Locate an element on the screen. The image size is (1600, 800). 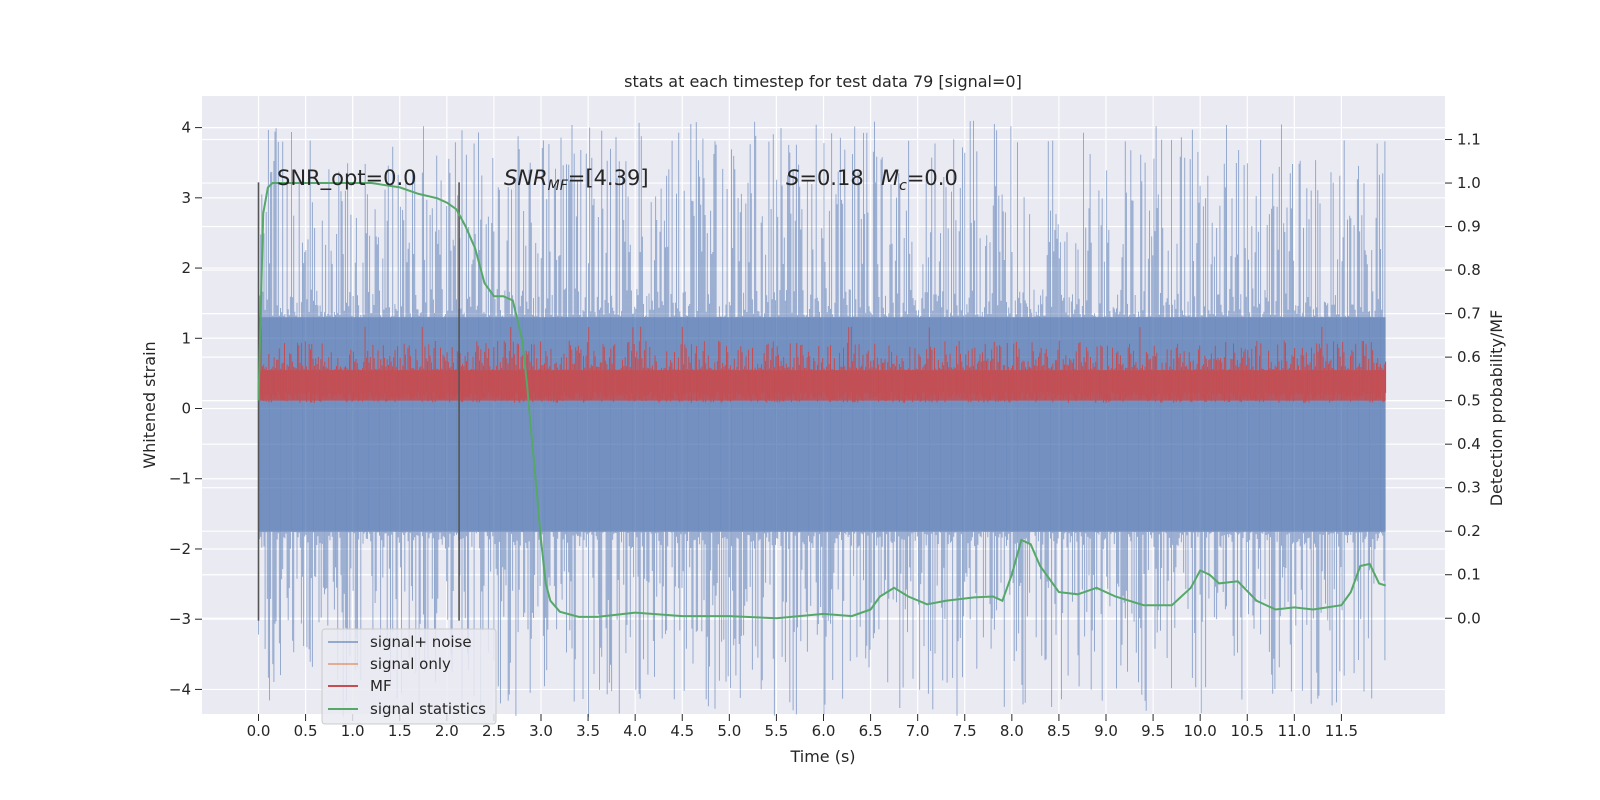
legend-label-signal-only: signal only is located at coordinates (410, 664).